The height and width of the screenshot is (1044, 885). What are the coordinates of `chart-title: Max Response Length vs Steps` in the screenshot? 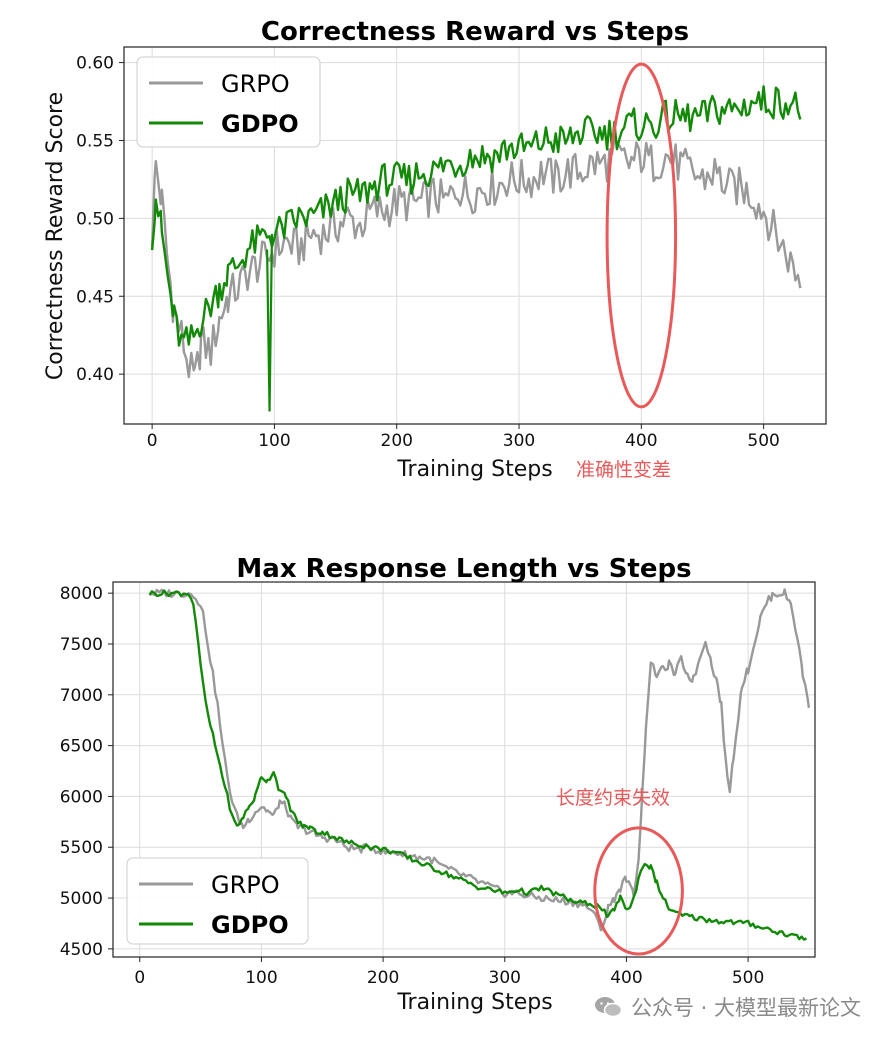 It's located at (463, 569).